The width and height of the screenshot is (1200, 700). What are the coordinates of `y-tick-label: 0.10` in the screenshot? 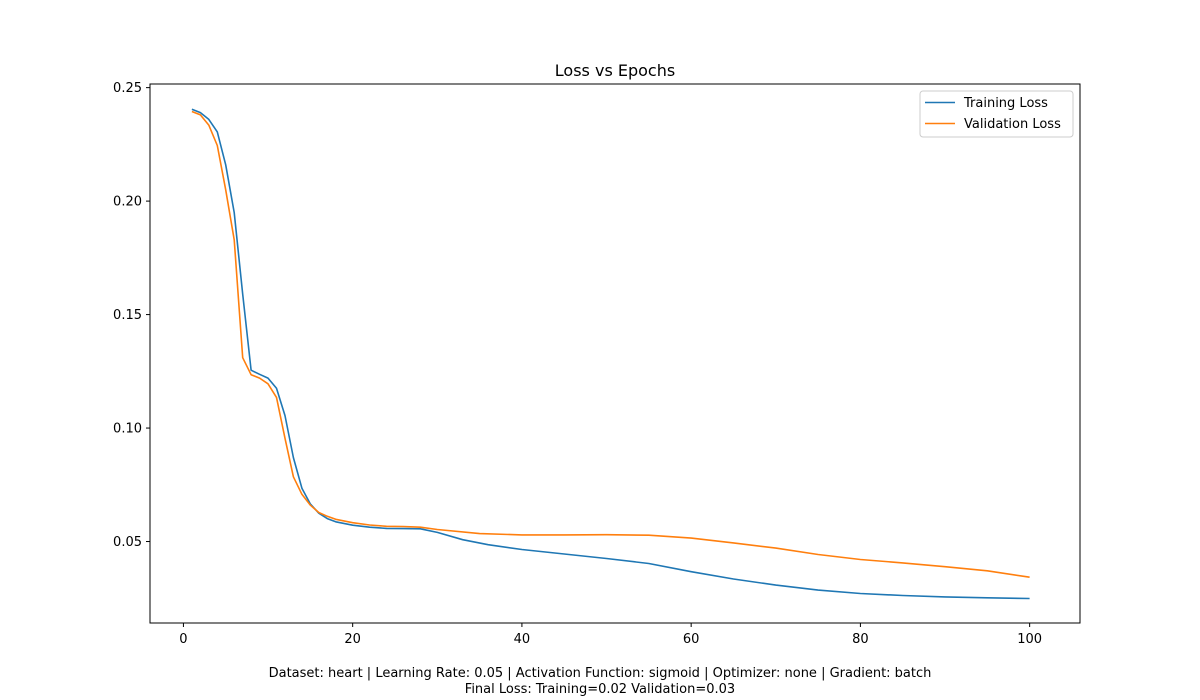 It's located at (127, 429).